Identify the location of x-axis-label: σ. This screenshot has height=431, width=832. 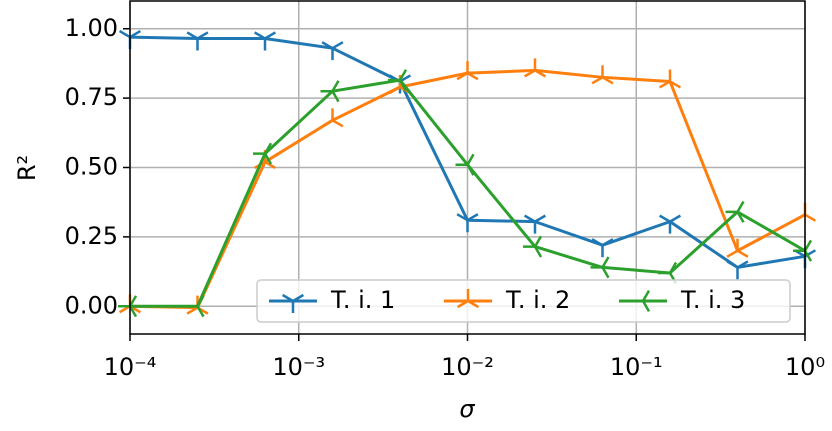
(467, 409).